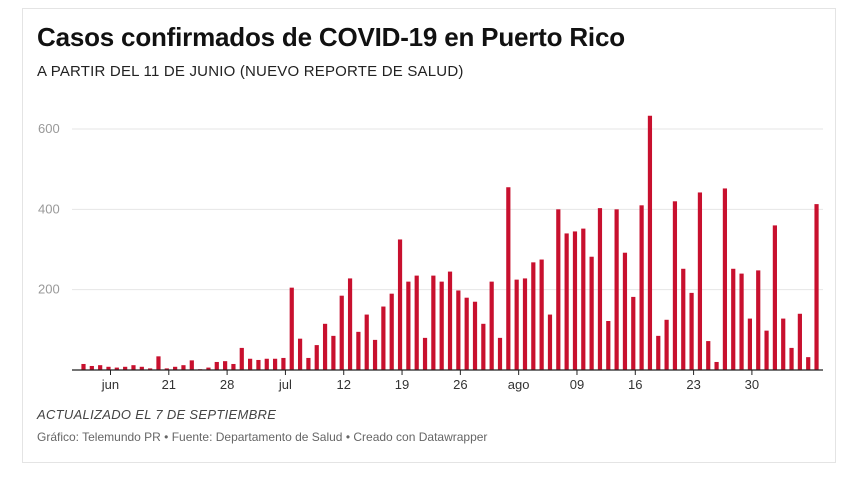 Image resolution: width=850 pixels, height=478 pixels. I want to click on x-tick-label: 28, so click(227, 384).